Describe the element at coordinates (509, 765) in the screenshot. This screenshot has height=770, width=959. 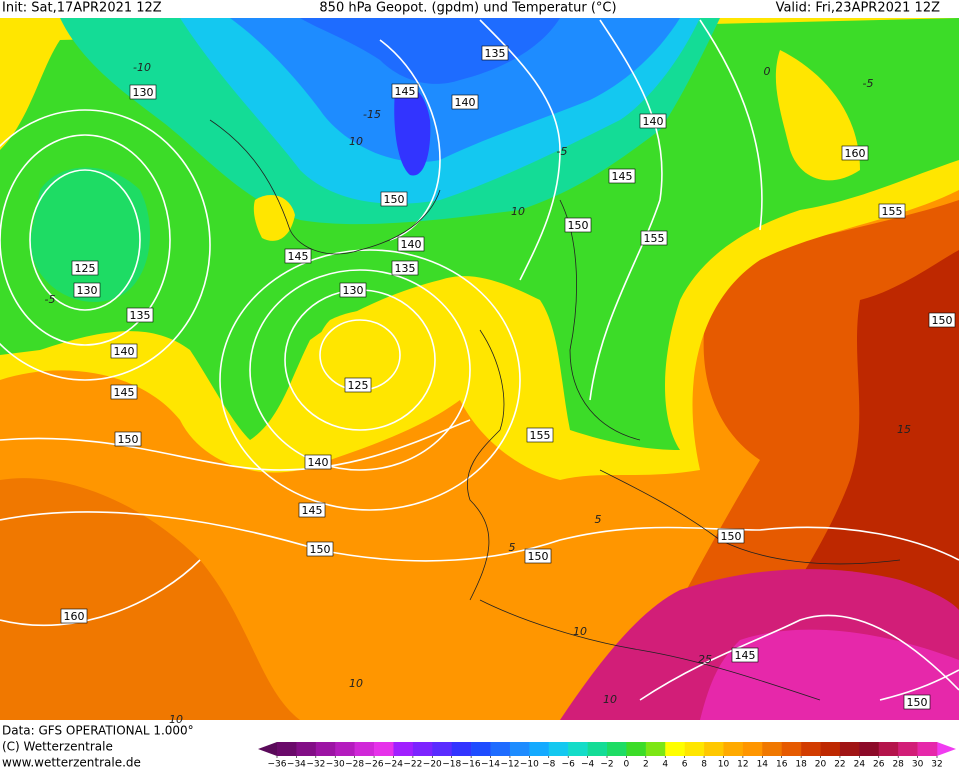
I see `colorbar-tick-label: −12` at that location.